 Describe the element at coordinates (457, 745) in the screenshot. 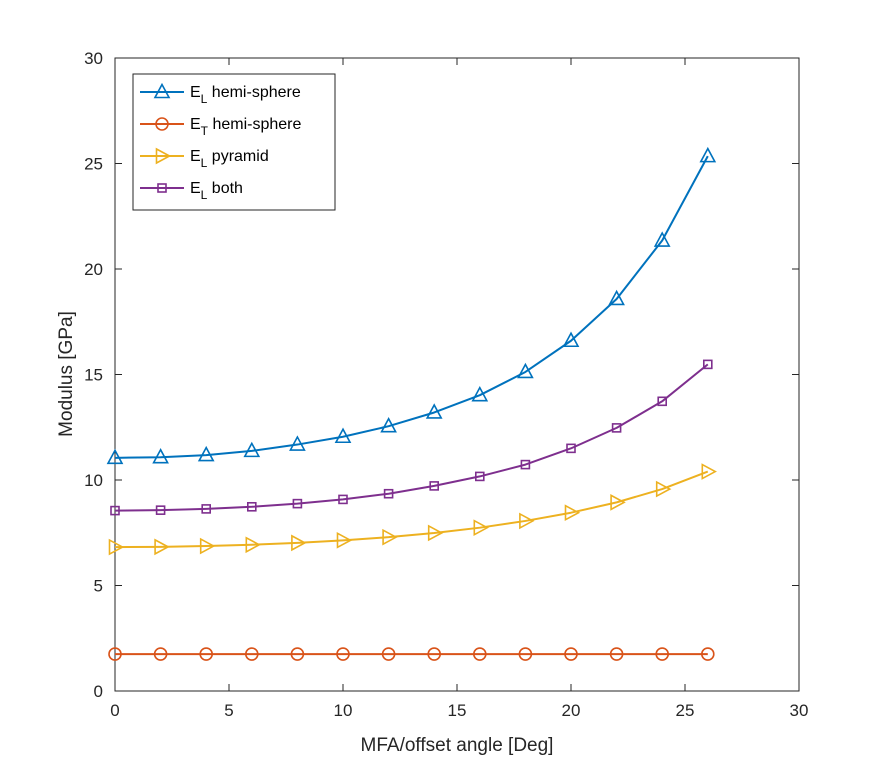

I see `x-axis-label: MFA/offset angle [Deg]` at that location.